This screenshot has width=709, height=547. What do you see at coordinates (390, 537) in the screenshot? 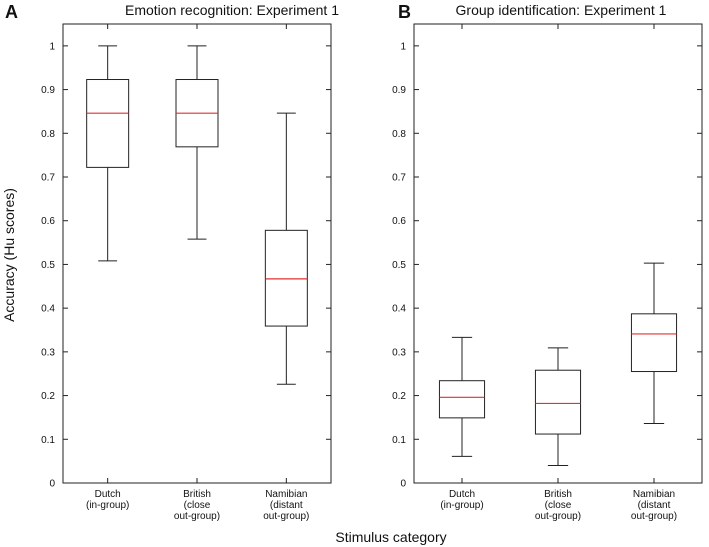
I see `x-axis-label: Stimulus category` at bounding box center [390, 537].